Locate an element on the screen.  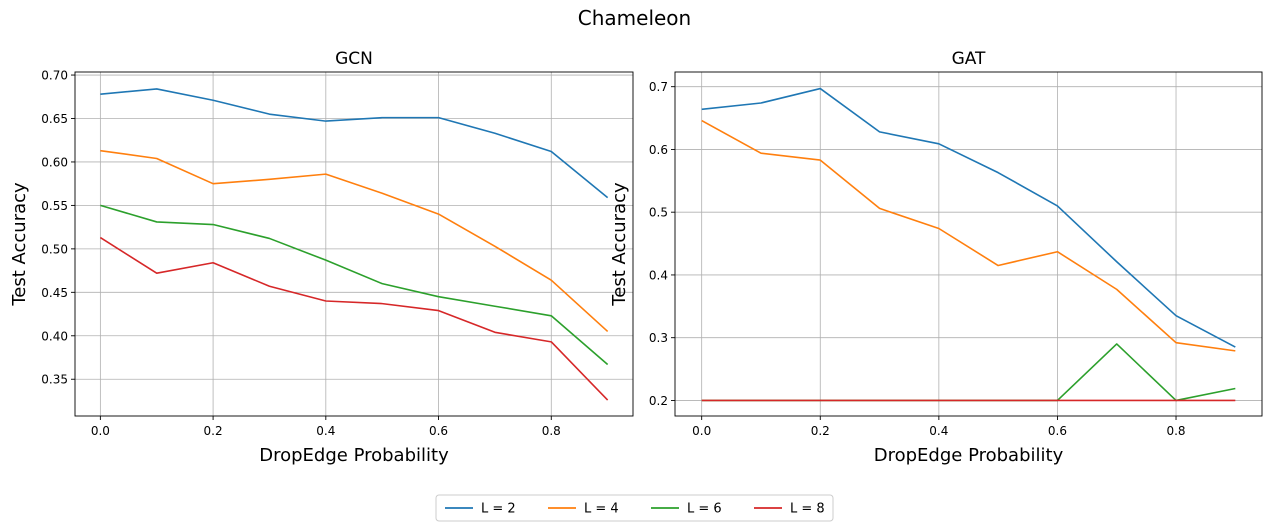
y-tick-label: 0.5 is located at coordinates (658, 213).